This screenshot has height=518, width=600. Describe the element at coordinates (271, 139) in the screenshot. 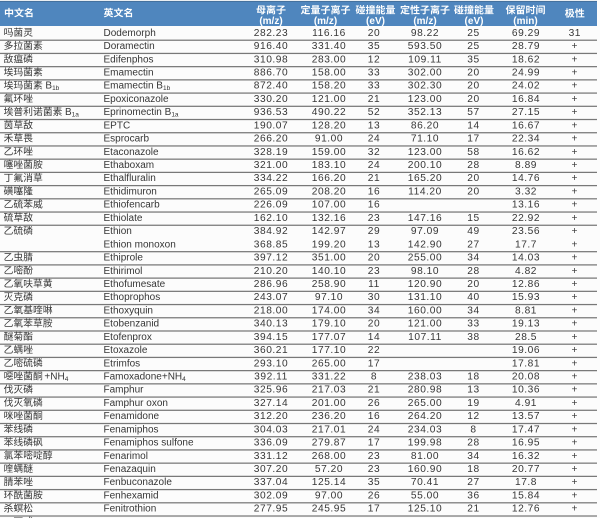

I see `svg-text: 266.20` at that location.